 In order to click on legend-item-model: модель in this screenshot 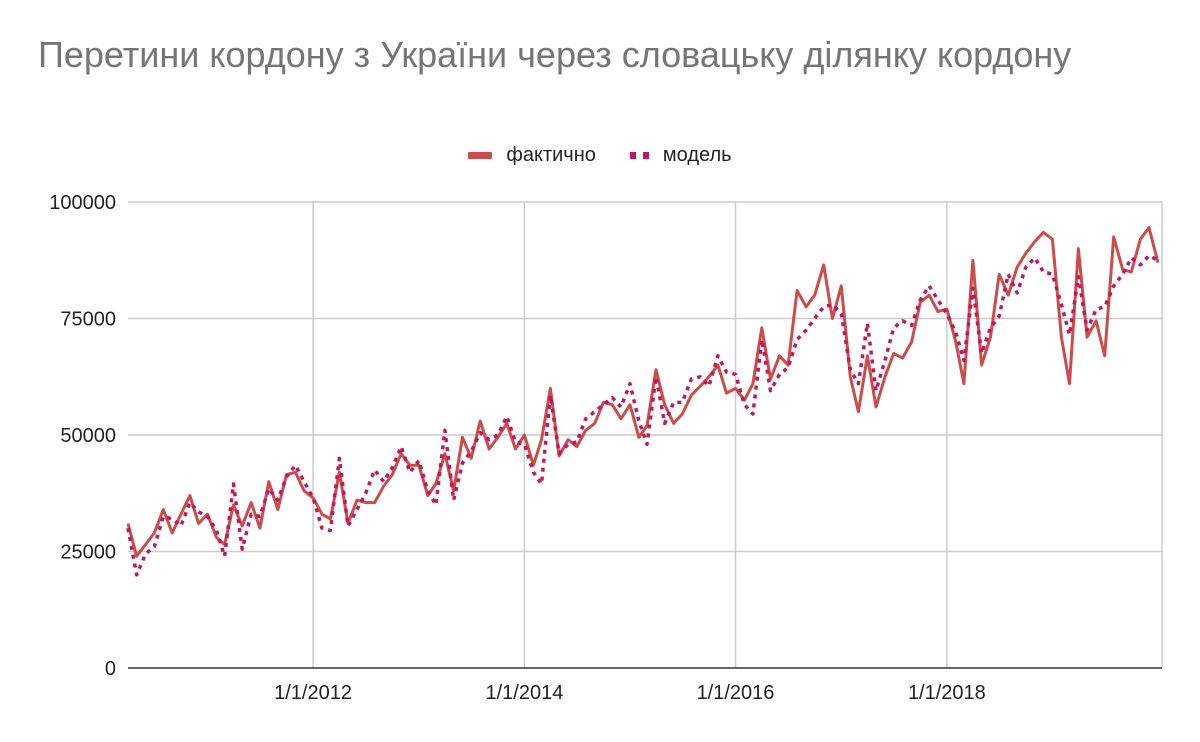, I will do `click(680, 155)`.